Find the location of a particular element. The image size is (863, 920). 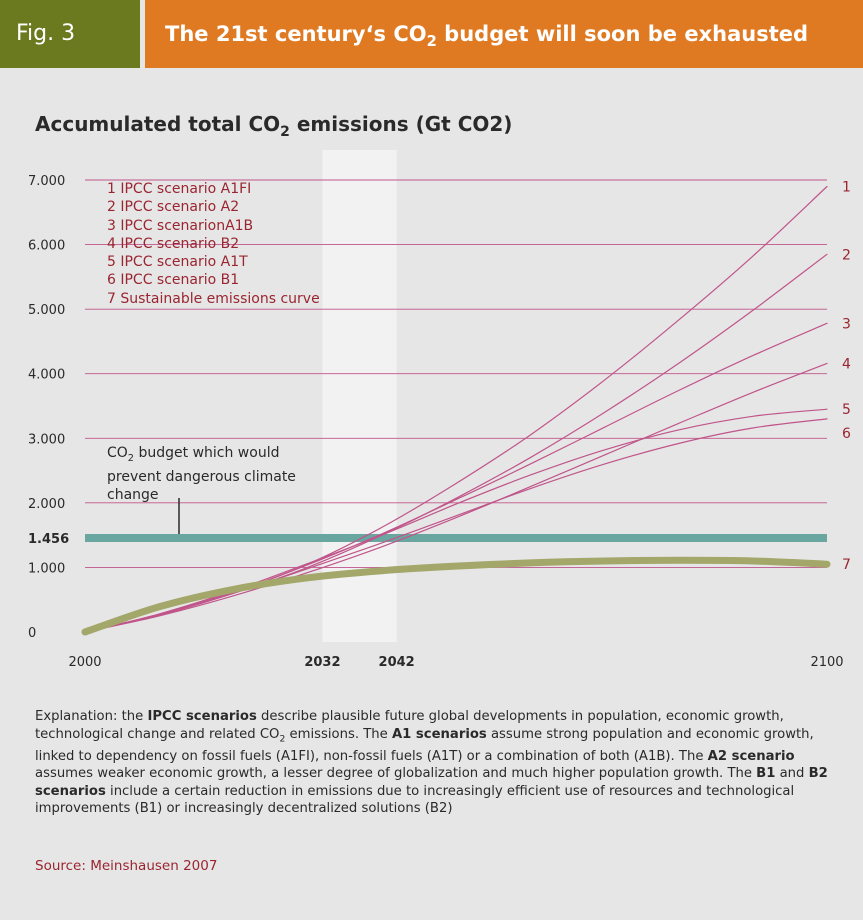

y-tick-label: 1.000 is located at coordinates (46, 568).